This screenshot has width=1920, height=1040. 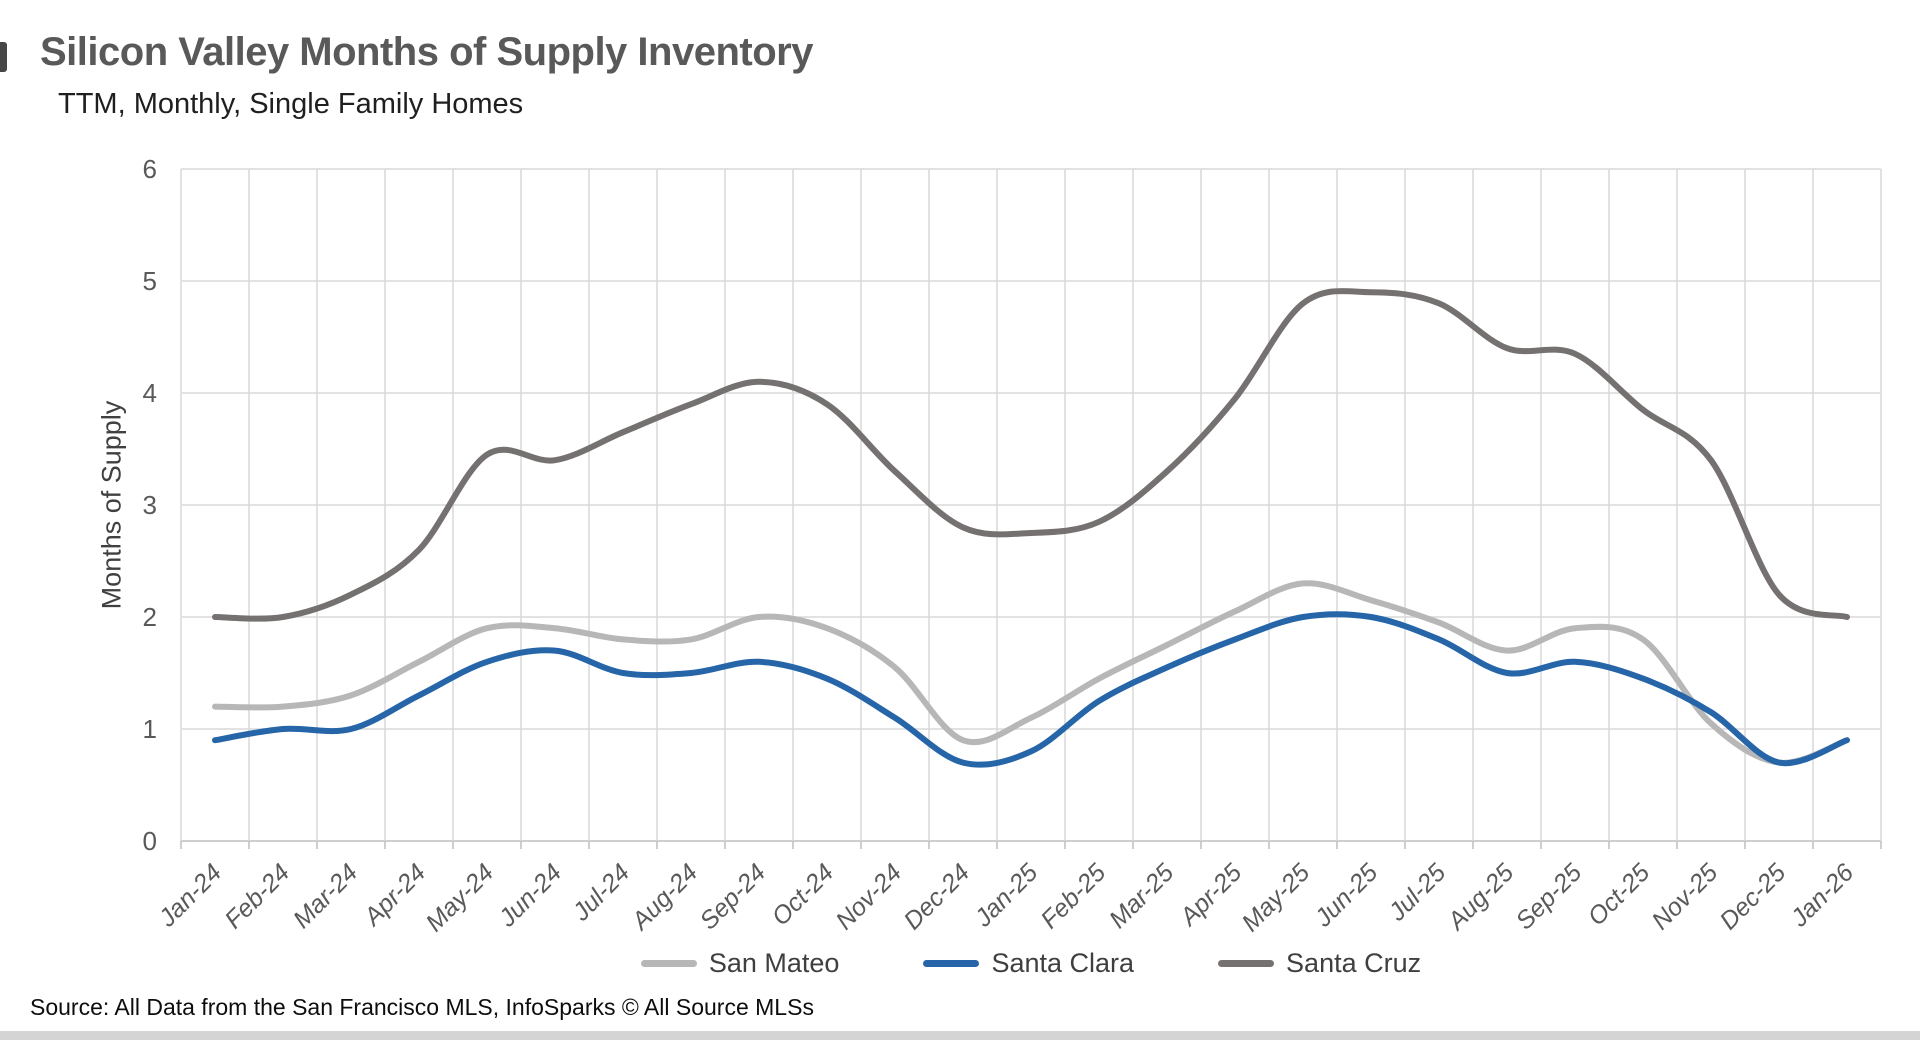 What do you see at coordinates (150, 841) in the screenshot?
I see `y-tick-label: 0` at bounding box center [150, 841].